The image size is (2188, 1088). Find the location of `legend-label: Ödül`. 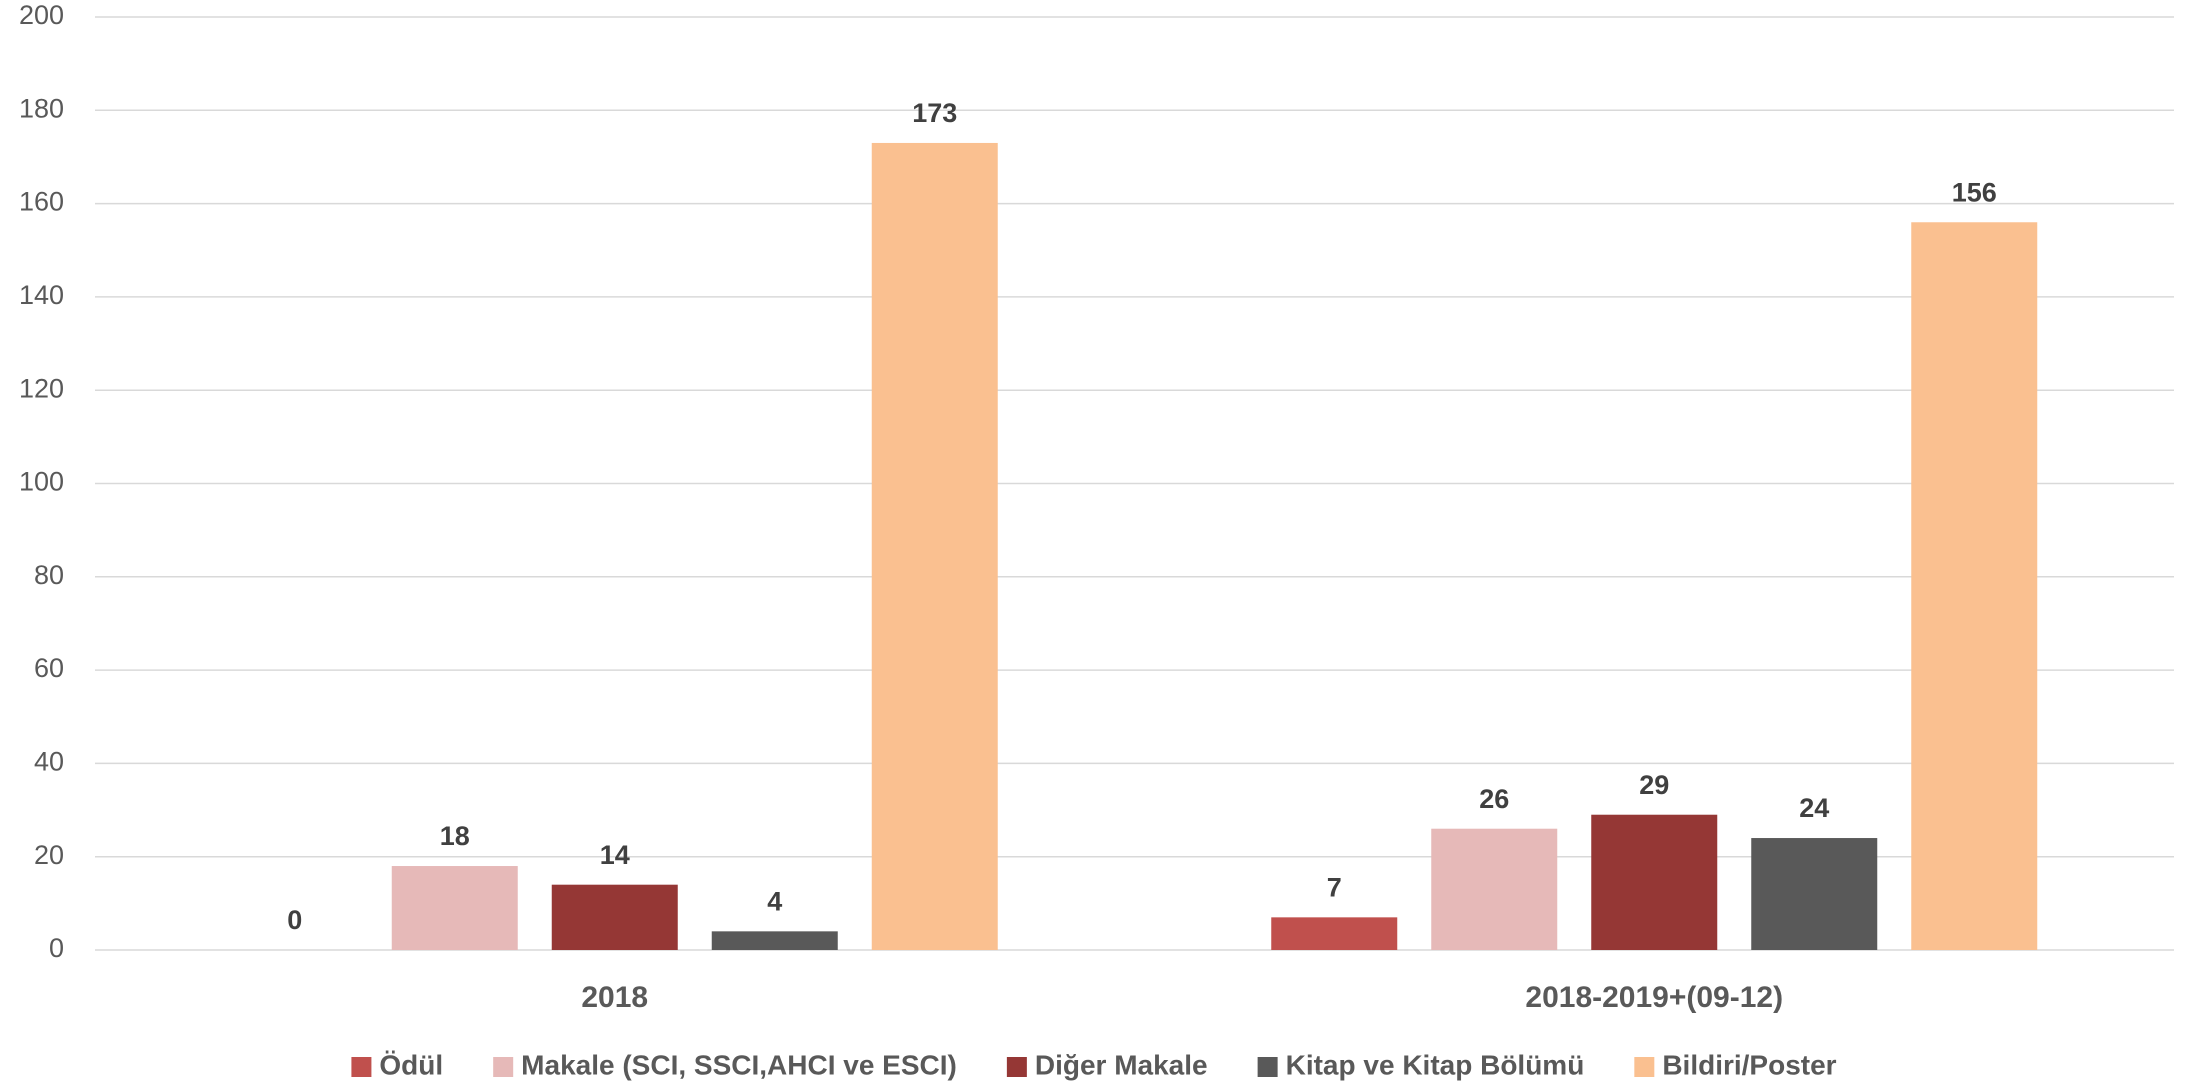

legend-label: Ödül is located at coordinates (411, 1064).